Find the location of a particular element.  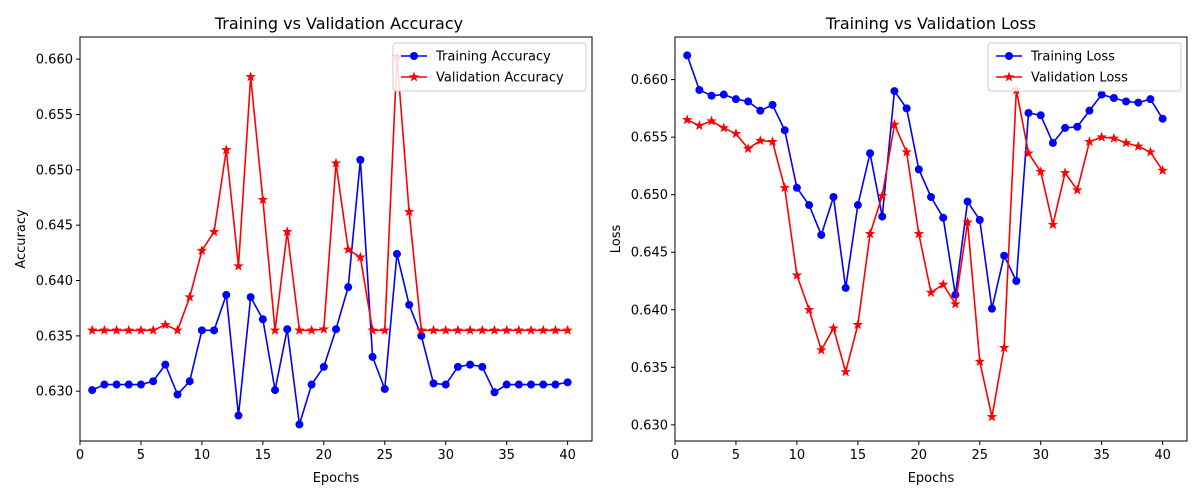

y-tick-label: 0.655 is located at coordinates (649, 138).